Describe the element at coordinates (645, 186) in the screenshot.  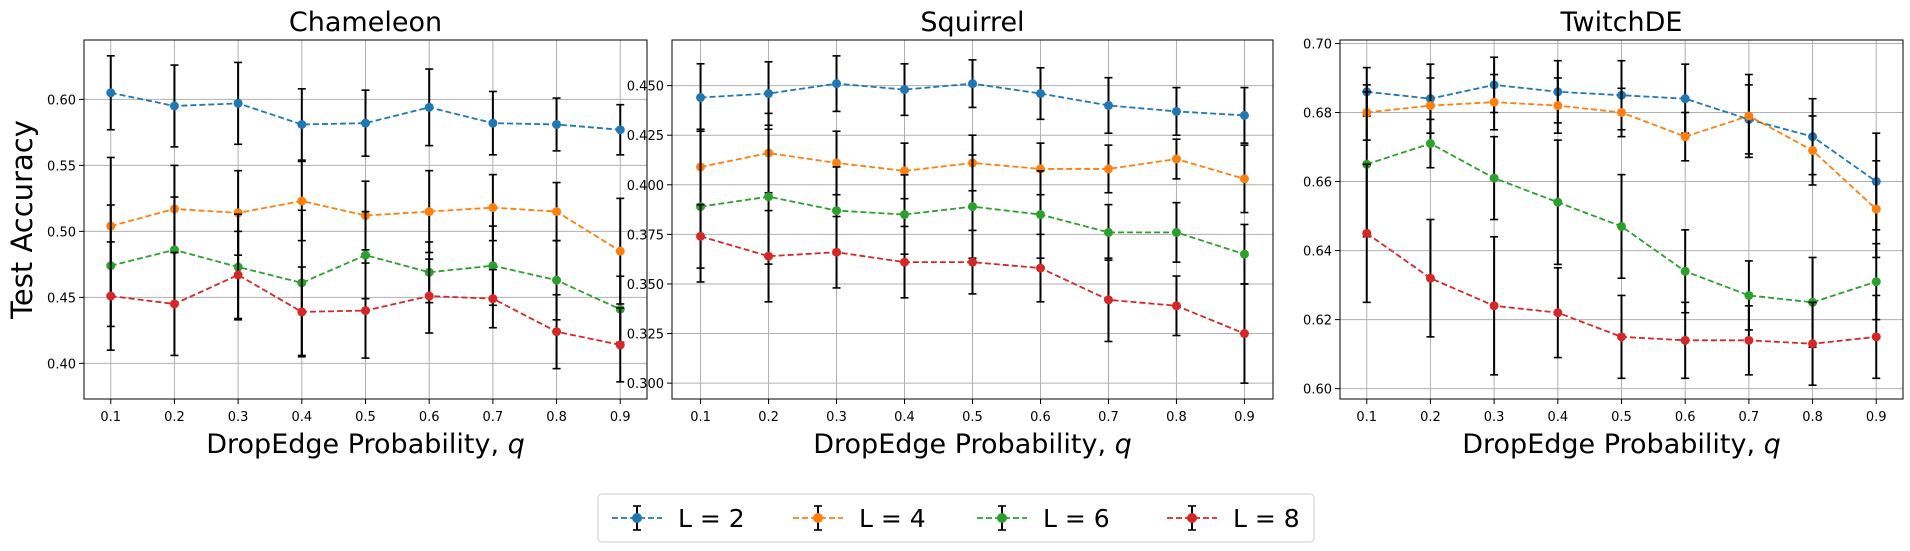
I see `y-tick-label: 0.400` at that location.